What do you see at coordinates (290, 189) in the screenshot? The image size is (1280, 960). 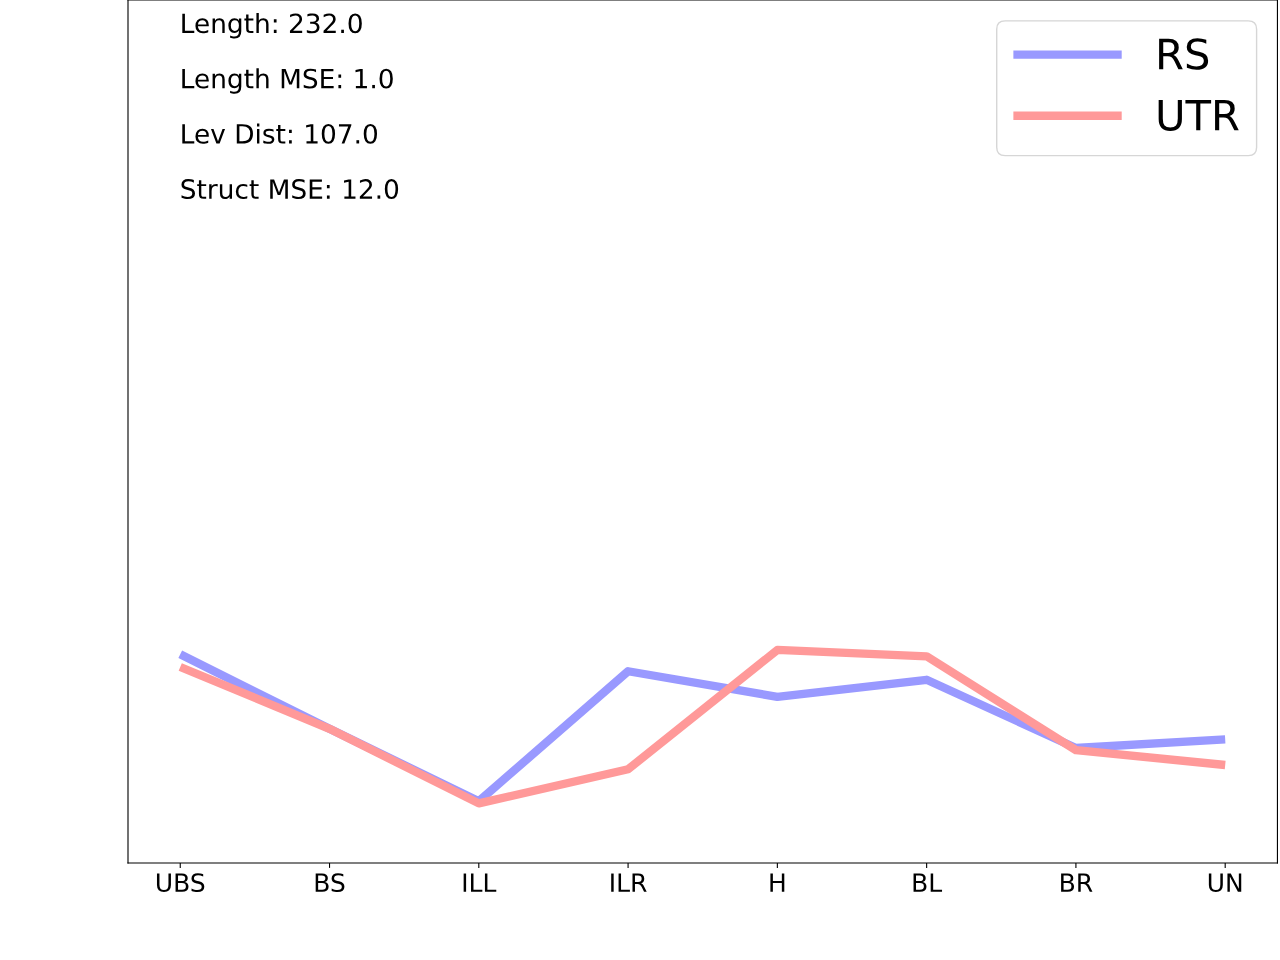 I see `text: Struct MSE: 12.0` at bounding box center [290, 189].